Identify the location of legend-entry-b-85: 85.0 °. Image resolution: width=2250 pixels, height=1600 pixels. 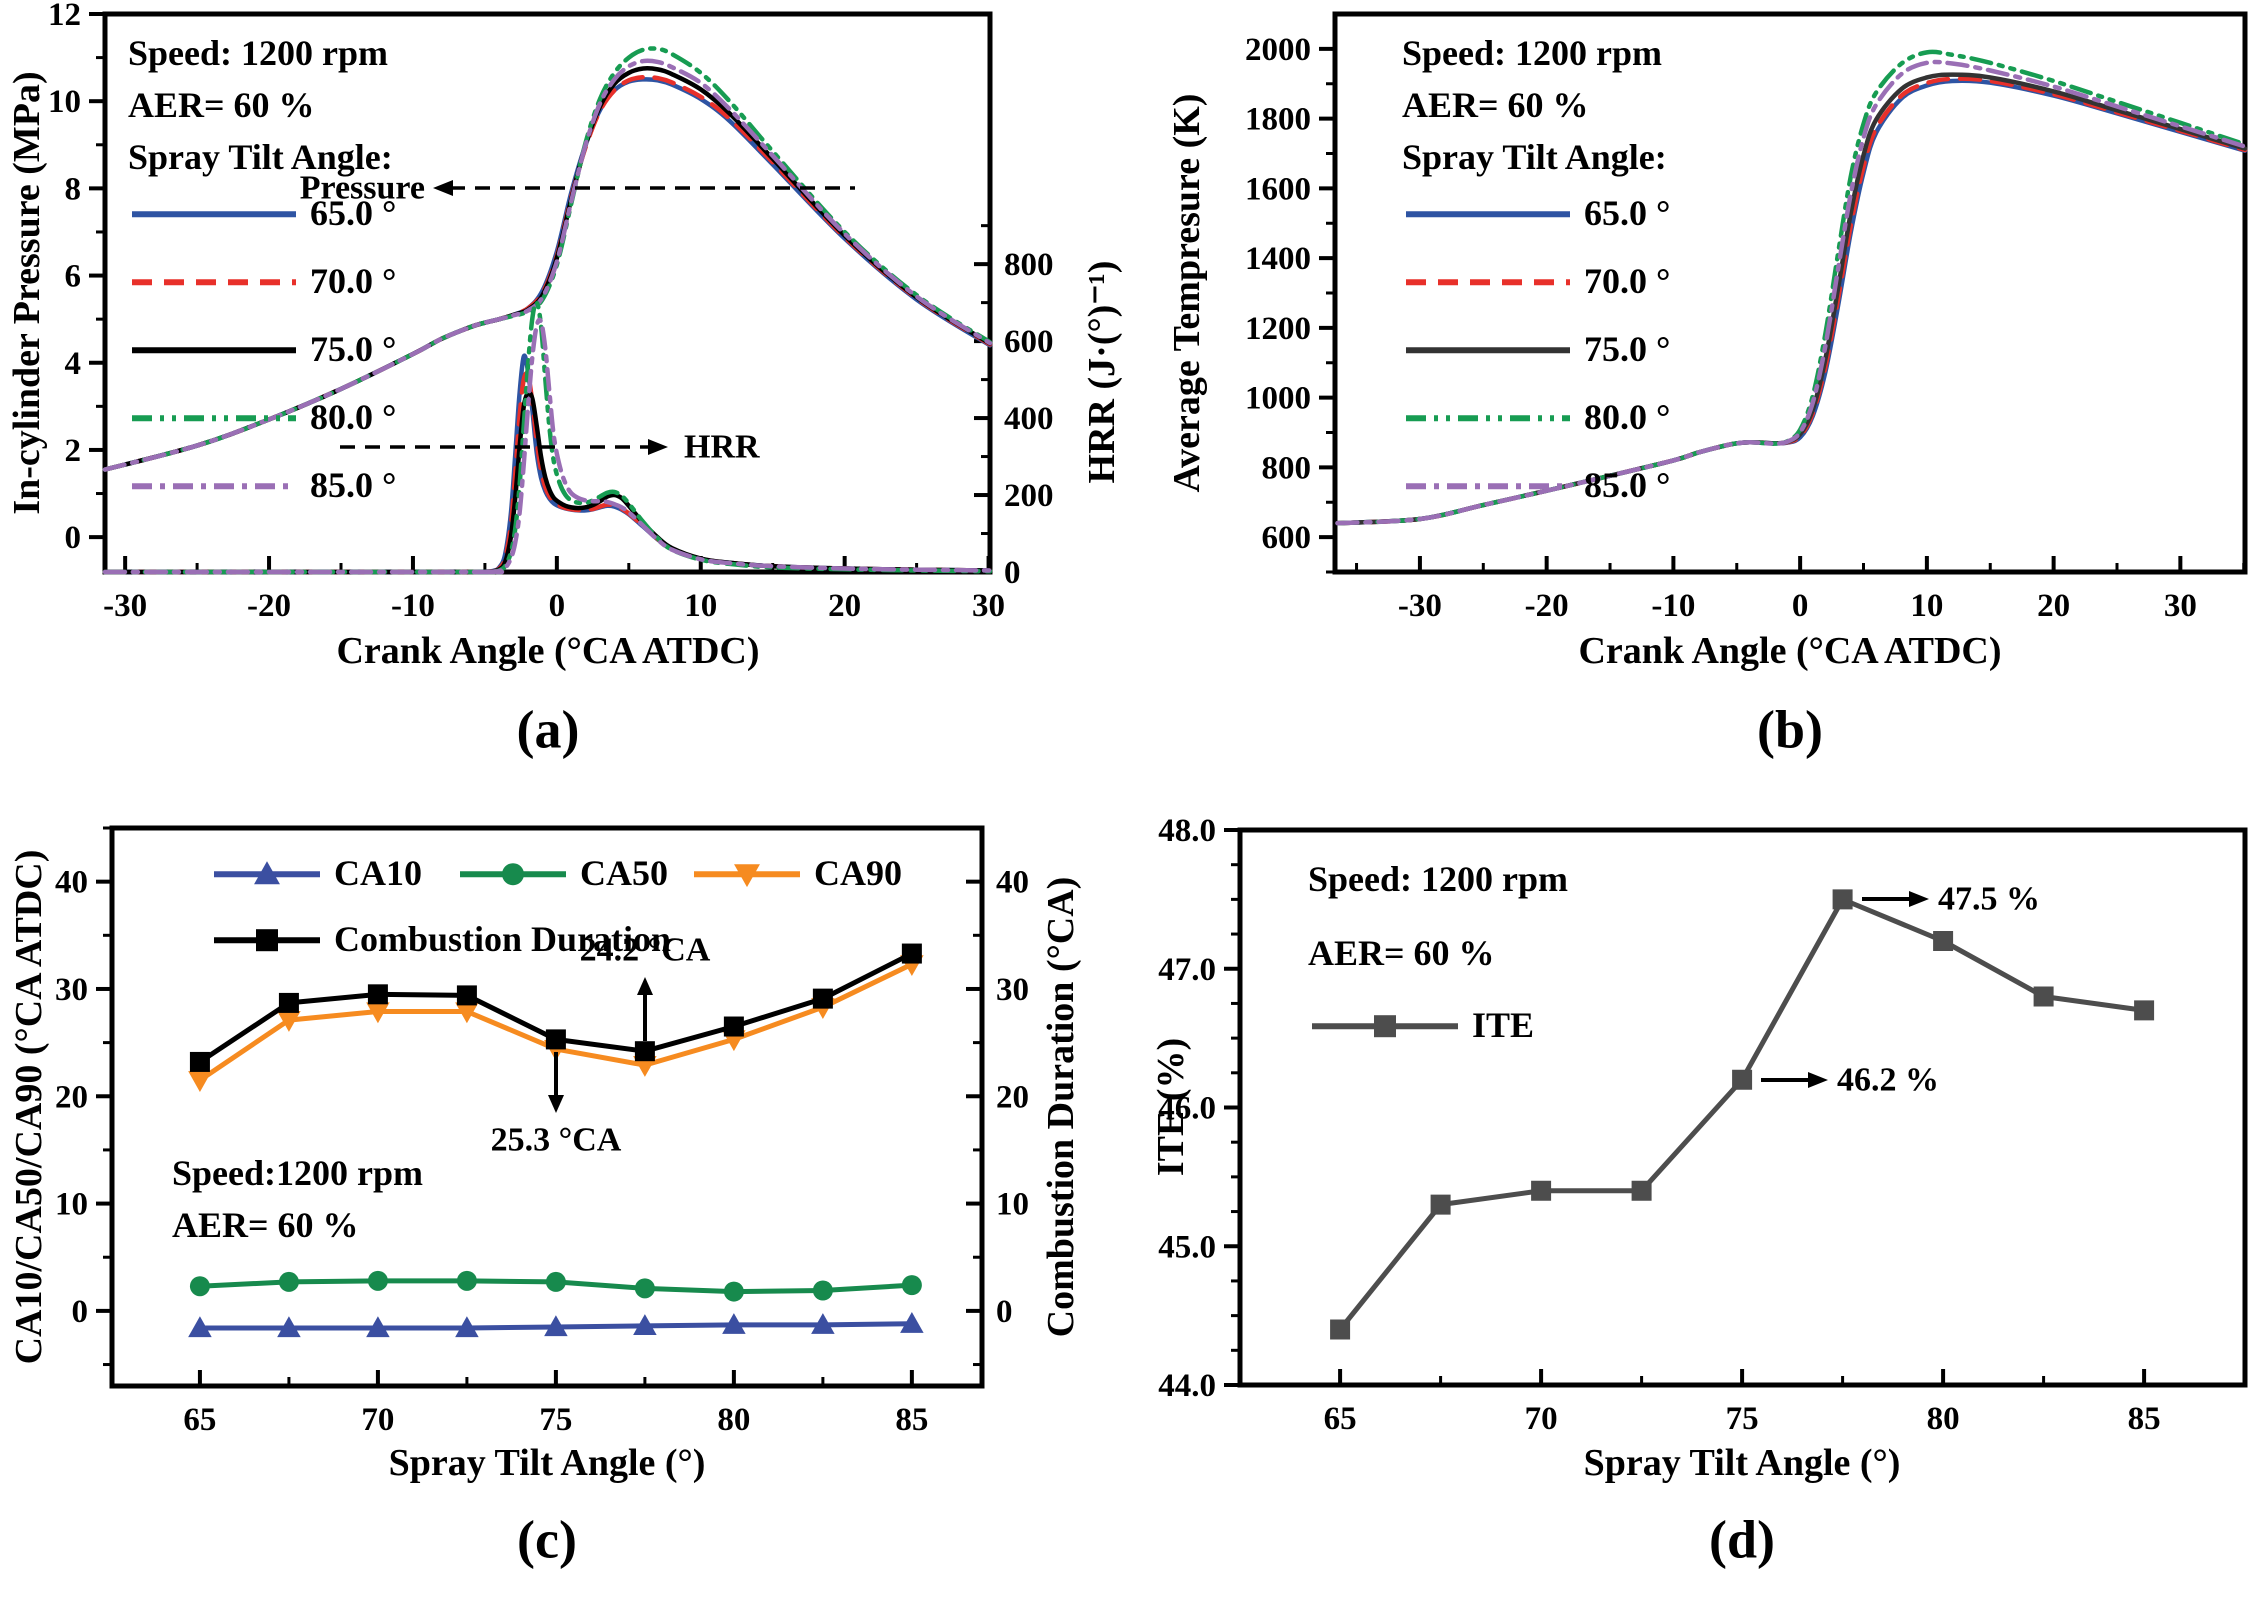
(1537, 486).